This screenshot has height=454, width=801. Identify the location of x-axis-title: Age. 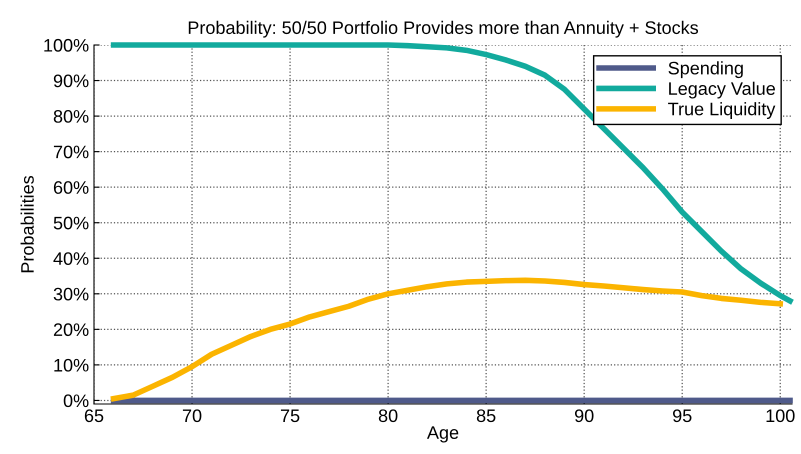
(442, 434).